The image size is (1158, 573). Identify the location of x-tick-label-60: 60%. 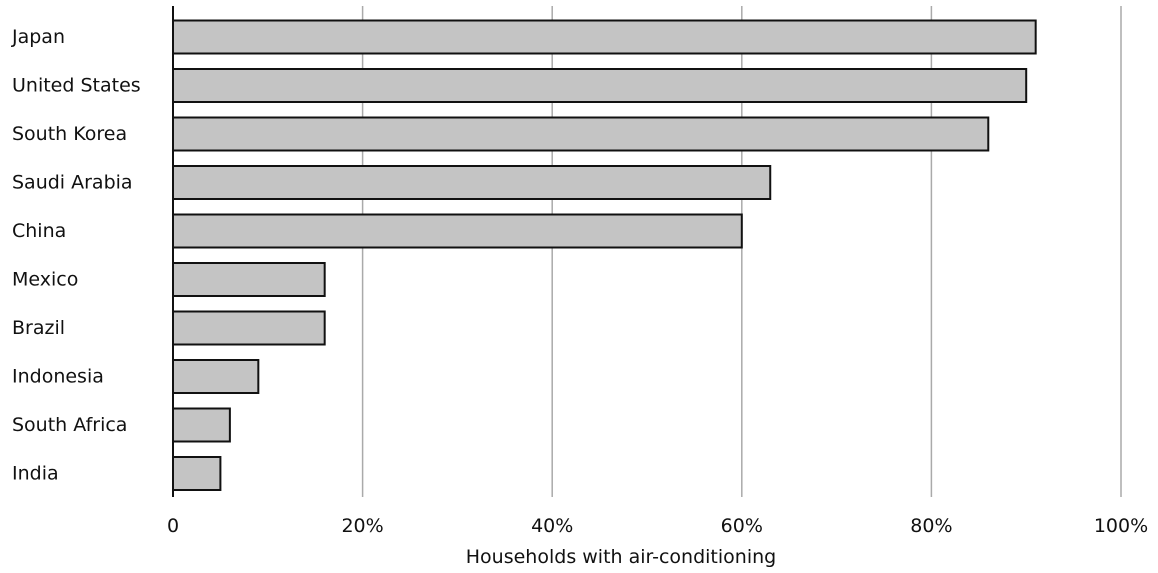
(742, 526).